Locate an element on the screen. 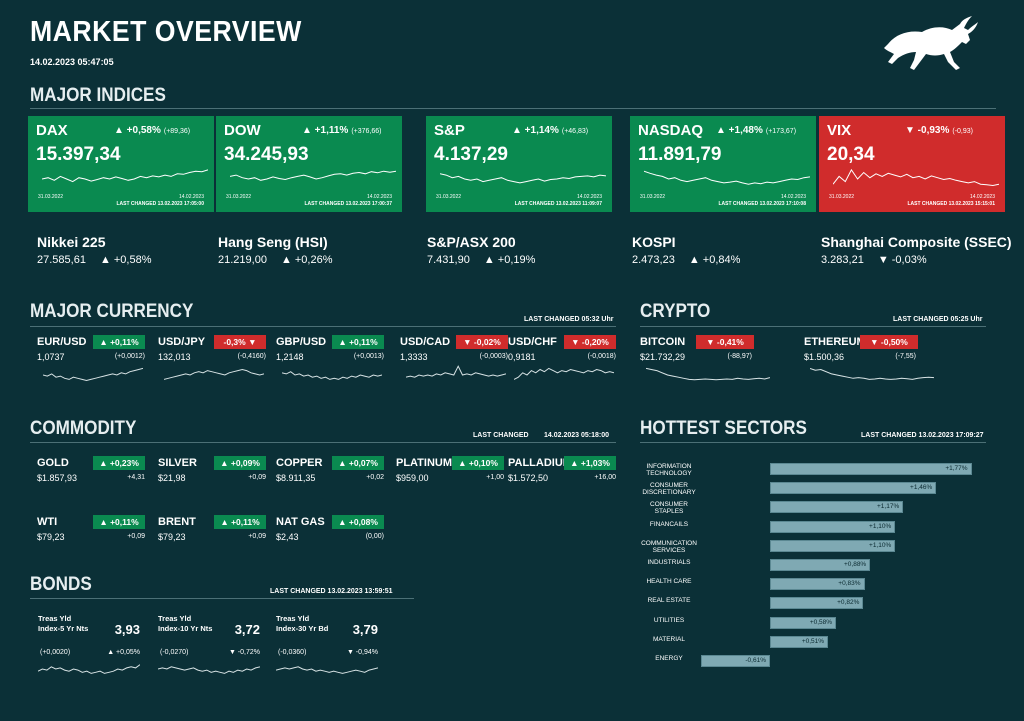 The width and height of the screenshot is (1024, 721). index-value: 15.397,34 is located at coordinates (78, 154).